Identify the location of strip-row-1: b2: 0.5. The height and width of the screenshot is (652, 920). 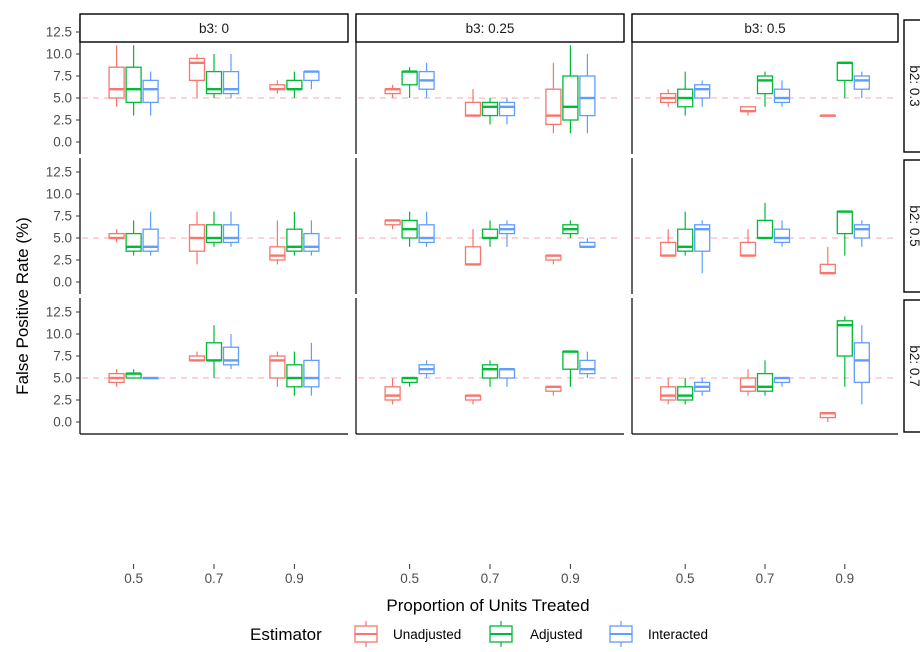
(911, 226).